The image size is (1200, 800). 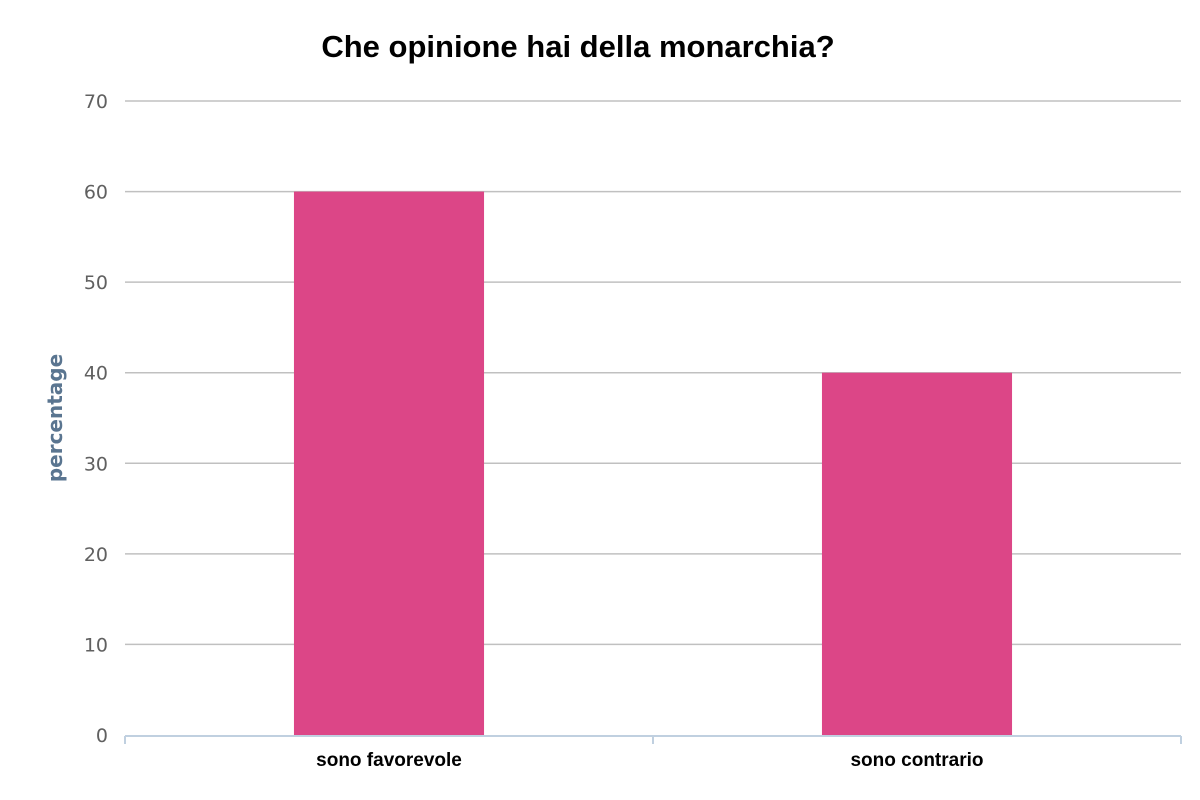 I want to click on chart-title: Che opinione hai della monarchia?, so click(x=577, y=46).